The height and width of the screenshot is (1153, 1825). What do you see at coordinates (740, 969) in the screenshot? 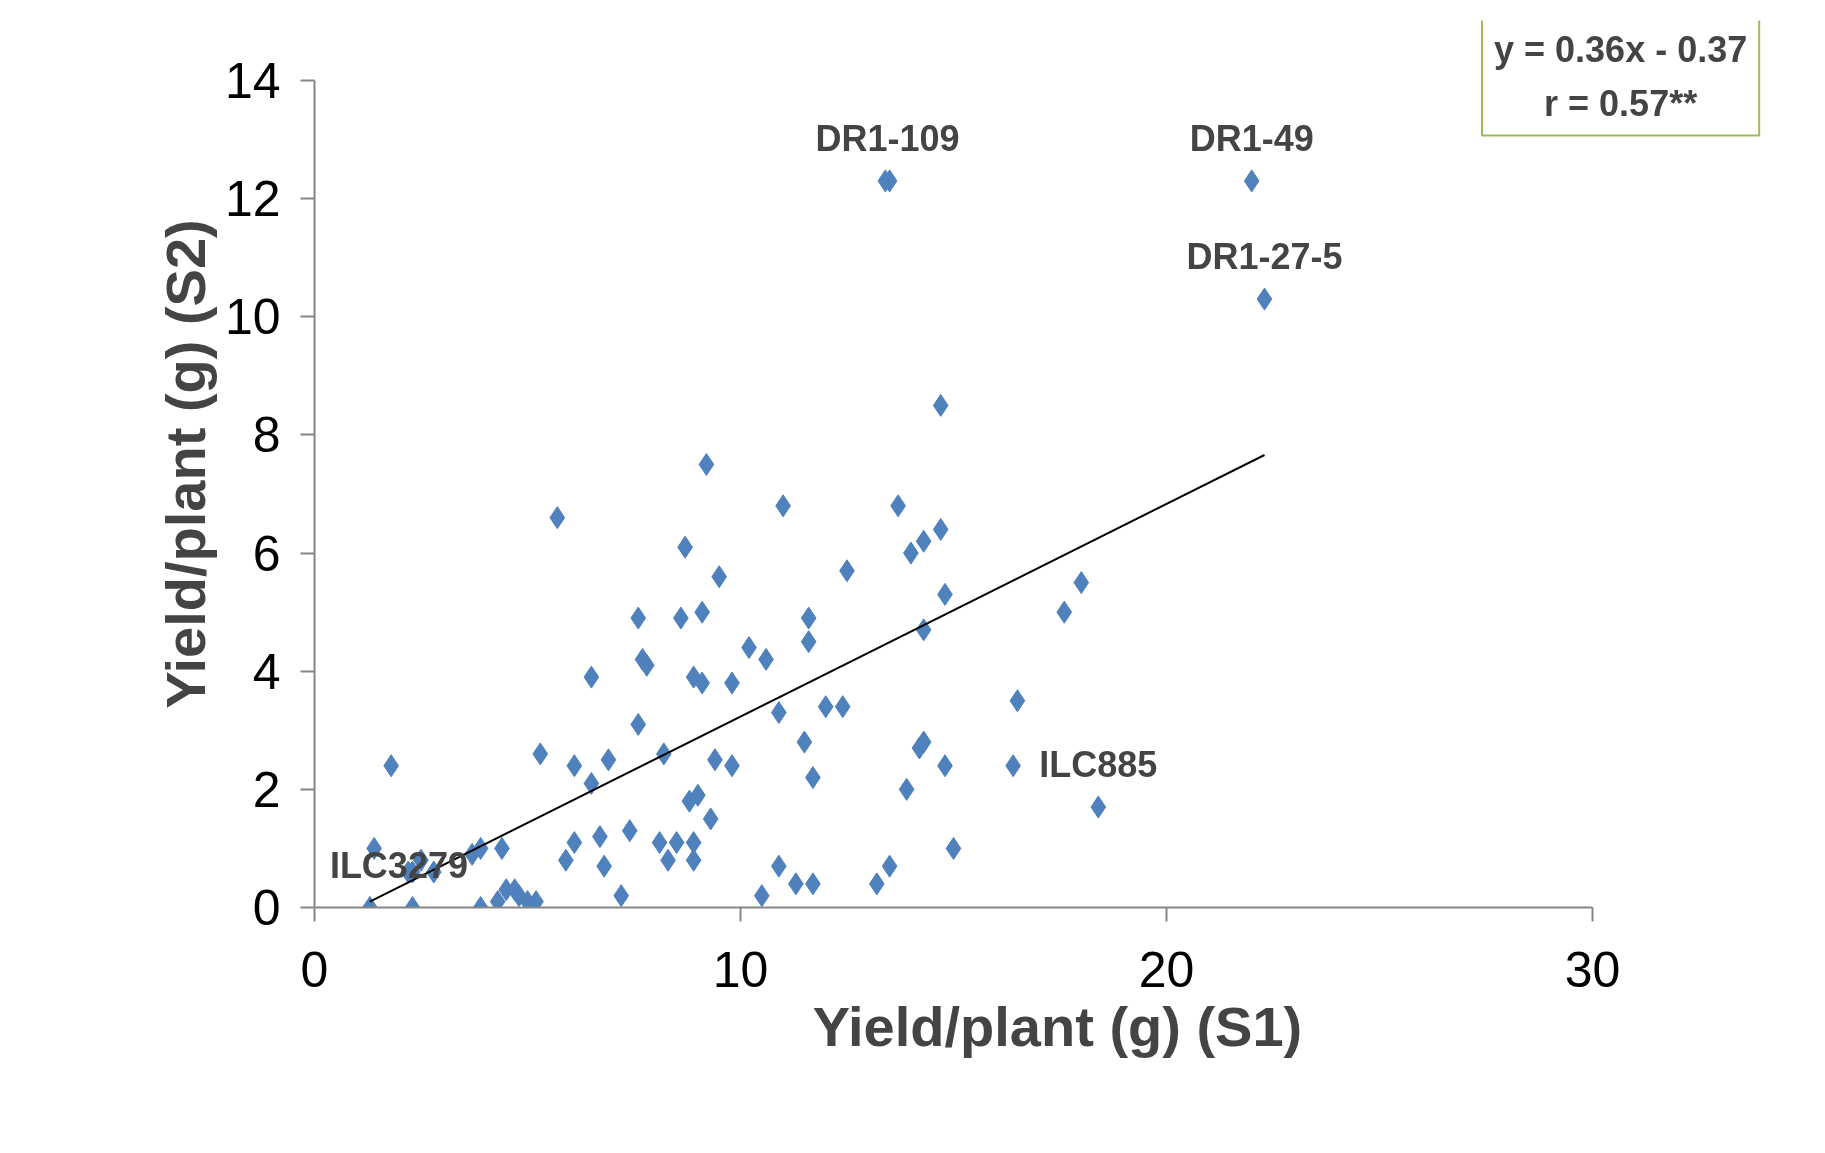
I see `x-tick-label: 10` at bounding box center [740, 969].